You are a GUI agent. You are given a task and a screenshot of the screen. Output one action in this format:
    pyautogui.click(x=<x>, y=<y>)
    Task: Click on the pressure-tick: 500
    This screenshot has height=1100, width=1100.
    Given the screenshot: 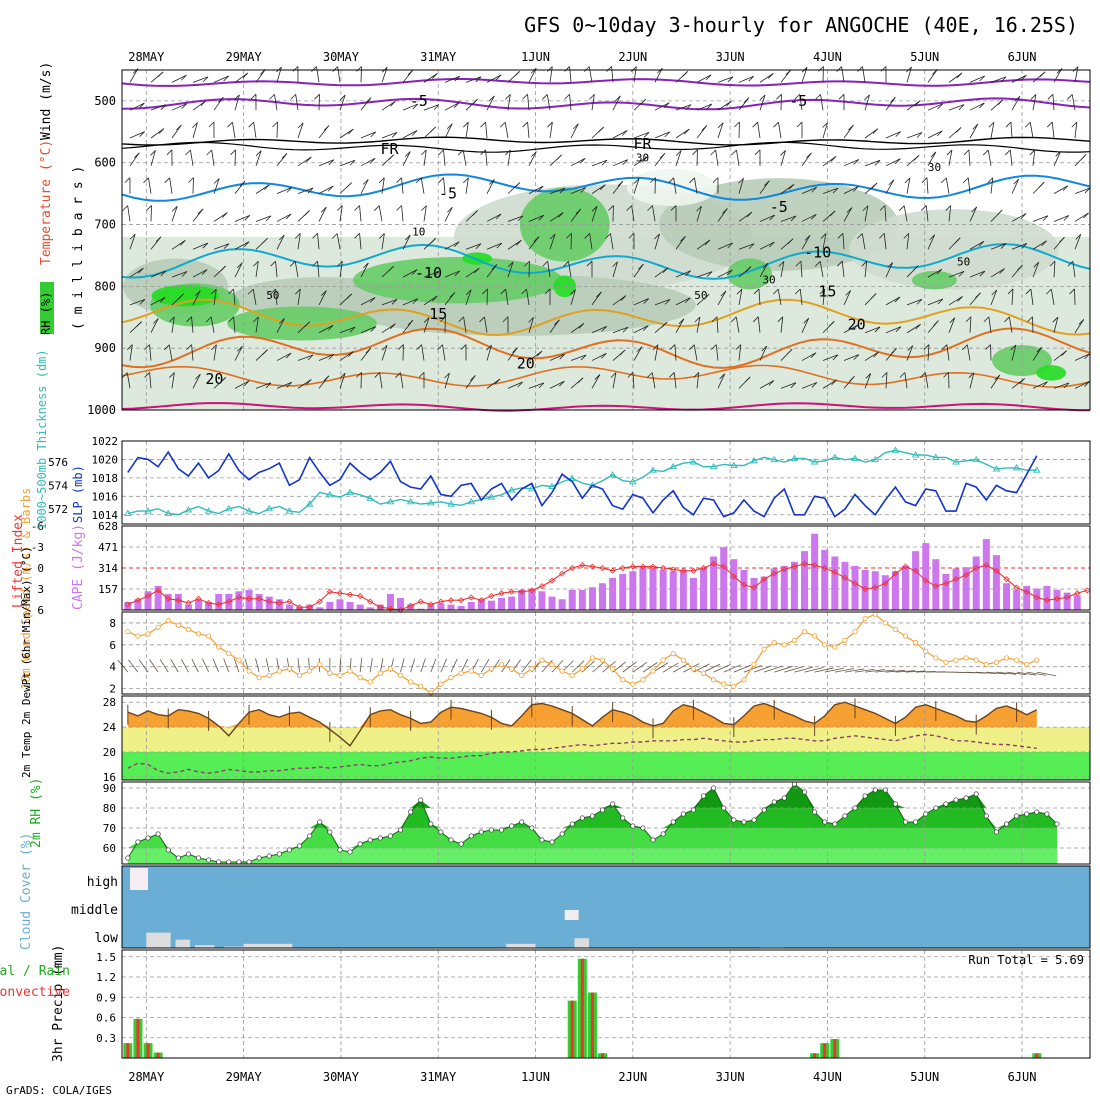 What is the action you would take?
    pyautogui.click(x=105, y=101)
    